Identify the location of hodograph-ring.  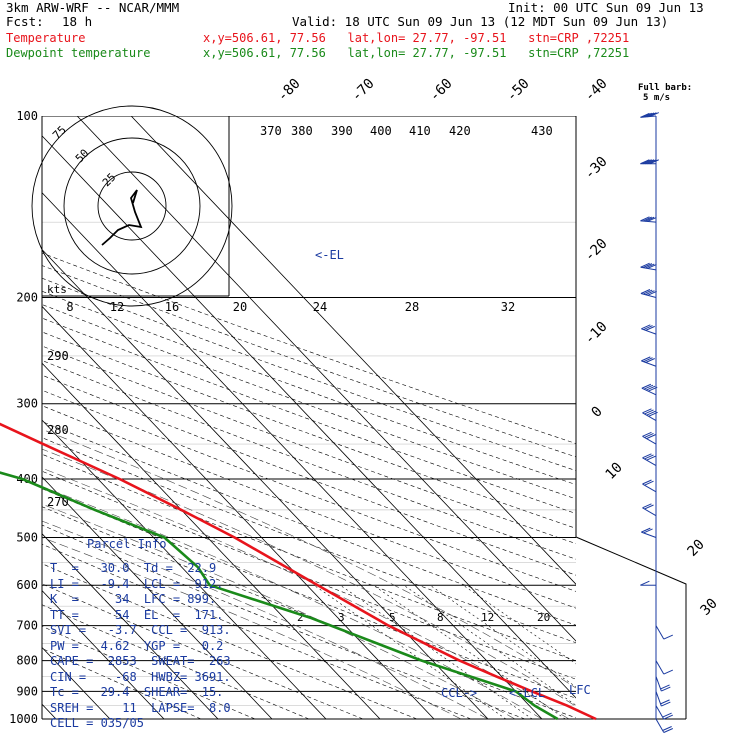
(132, 206).